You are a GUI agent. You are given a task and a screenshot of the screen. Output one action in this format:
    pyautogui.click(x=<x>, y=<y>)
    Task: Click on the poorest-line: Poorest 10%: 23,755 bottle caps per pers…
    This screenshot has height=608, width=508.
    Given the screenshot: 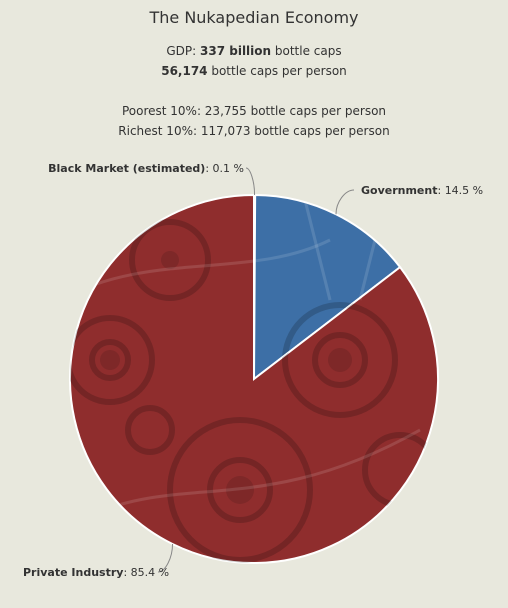 What is the action you would take?
    pyautogui.click(x=254, y=111)
    